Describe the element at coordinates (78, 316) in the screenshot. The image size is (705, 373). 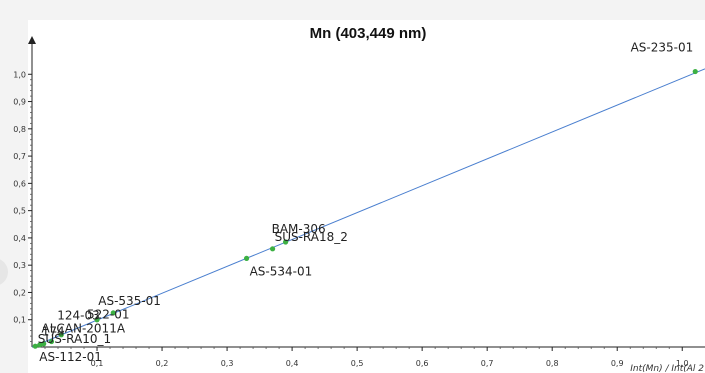
I see `data-point-label: 124-03` at that location.